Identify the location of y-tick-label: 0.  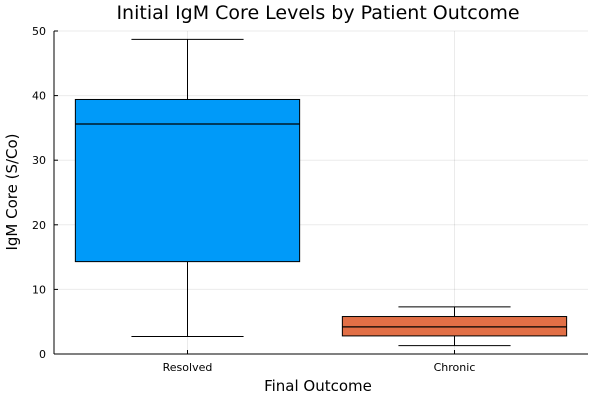
(42, 354).